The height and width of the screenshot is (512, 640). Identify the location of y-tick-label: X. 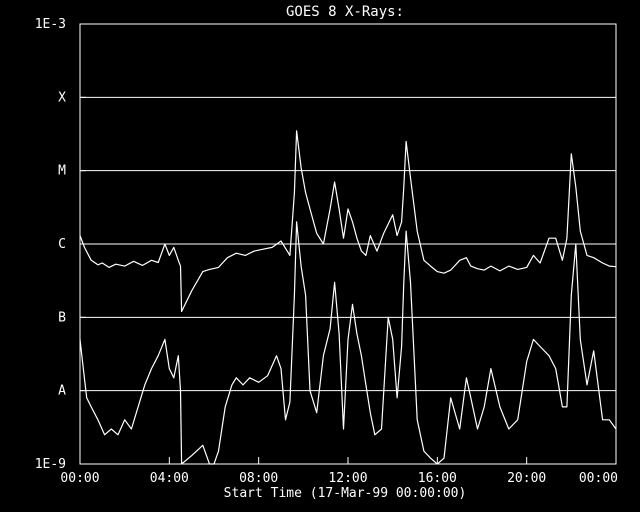
(62, 97).